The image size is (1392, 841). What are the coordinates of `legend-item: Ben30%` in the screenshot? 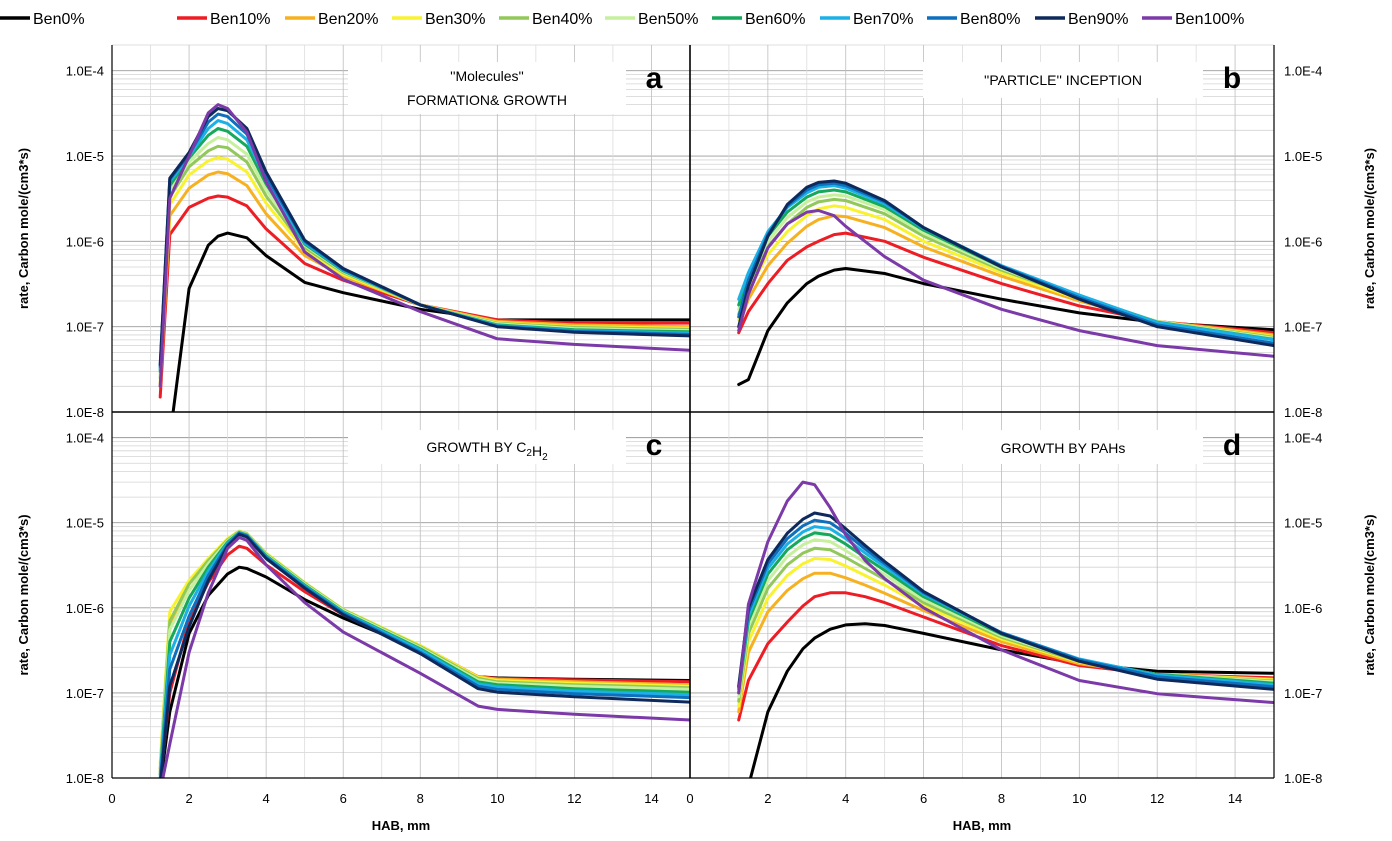 It's located at (439, 19).